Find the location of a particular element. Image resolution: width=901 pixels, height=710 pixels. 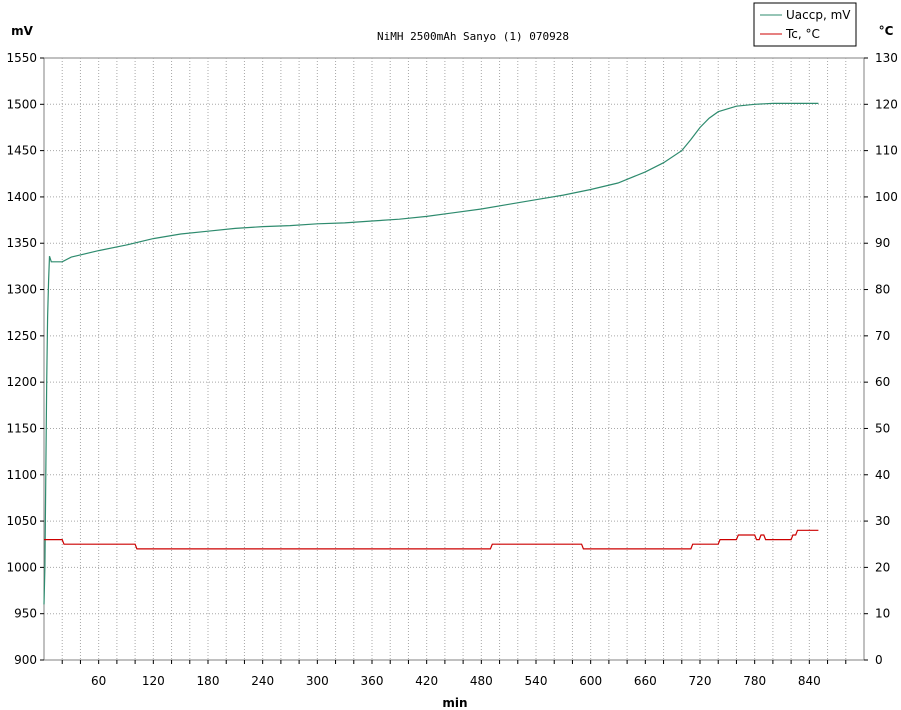

chart-title: NiMH 2500mAh Sanyo (1) 070928 is located at coordinates (473, 36).